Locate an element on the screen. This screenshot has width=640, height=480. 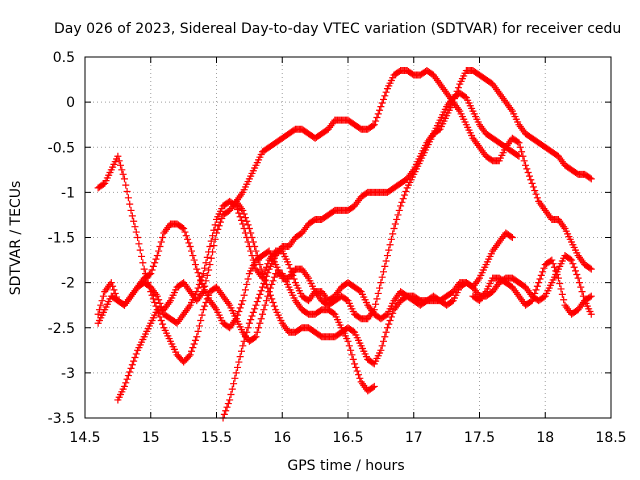
x-tick-label: 16.5 is located at coordinates (347, 438).